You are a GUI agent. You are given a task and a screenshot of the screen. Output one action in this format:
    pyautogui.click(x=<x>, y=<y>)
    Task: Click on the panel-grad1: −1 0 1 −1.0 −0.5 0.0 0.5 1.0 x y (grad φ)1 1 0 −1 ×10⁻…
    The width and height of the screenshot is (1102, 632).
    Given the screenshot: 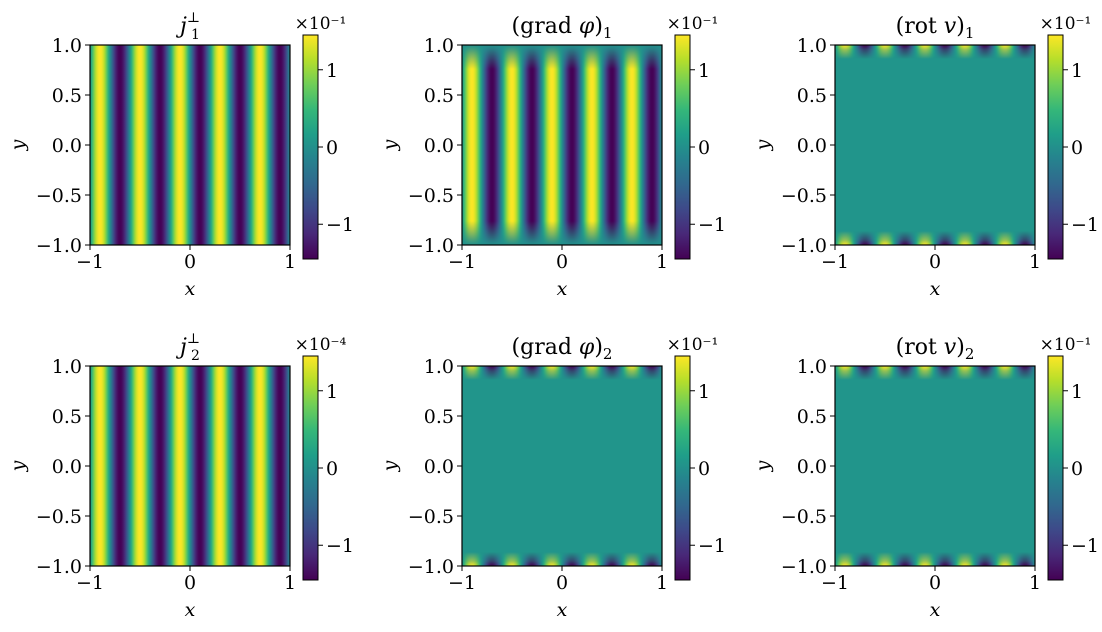 What is the action you would take?
    pyautogui.click(x=552, y=157)
    